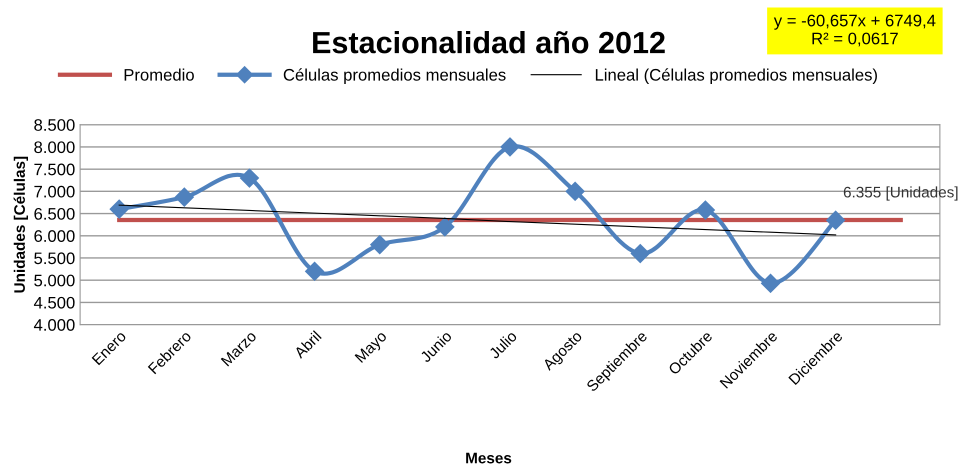 The image size is (977, 476). Describe the element at coordinates (54, 170) in the screenshot. I see `y-tick-label: 7.500` at that location.